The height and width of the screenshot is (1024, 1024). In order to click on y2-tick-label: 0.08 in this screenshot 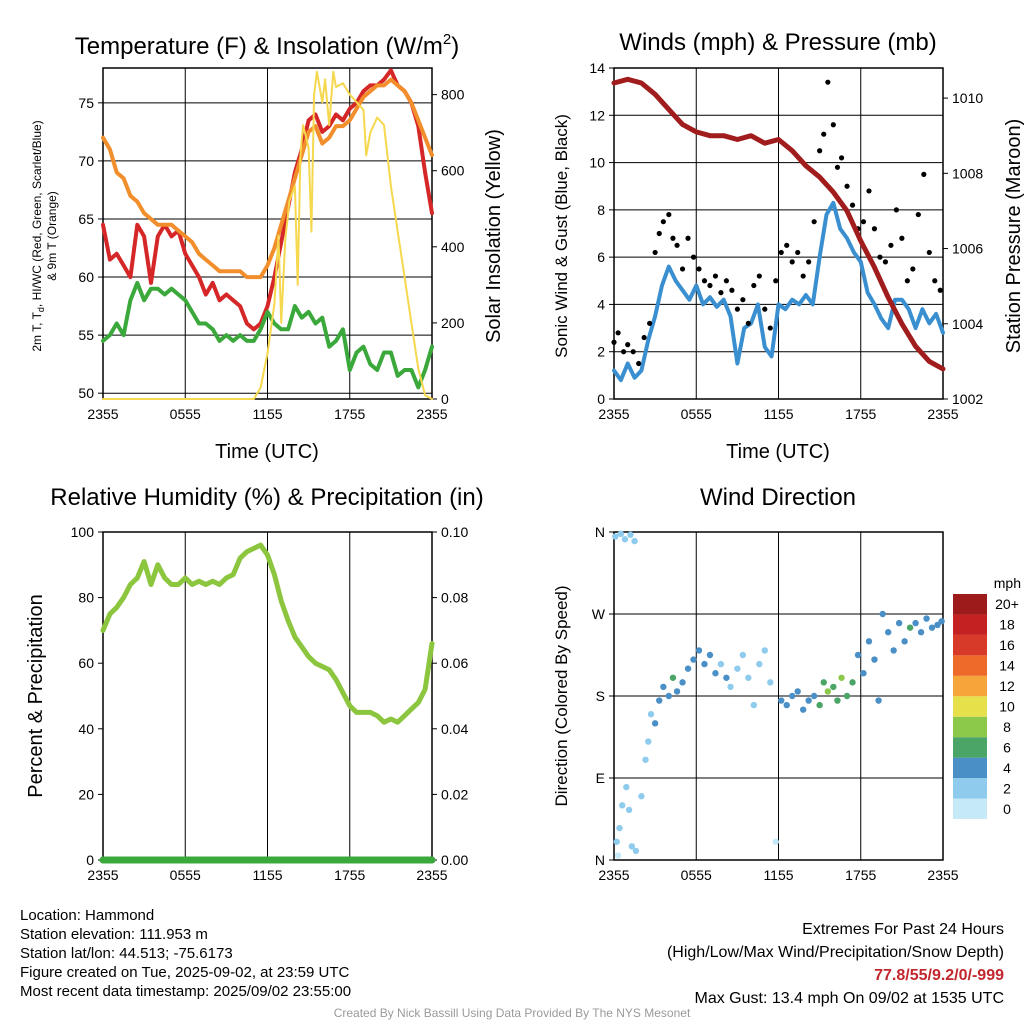, I will do `click(454, 598)`.